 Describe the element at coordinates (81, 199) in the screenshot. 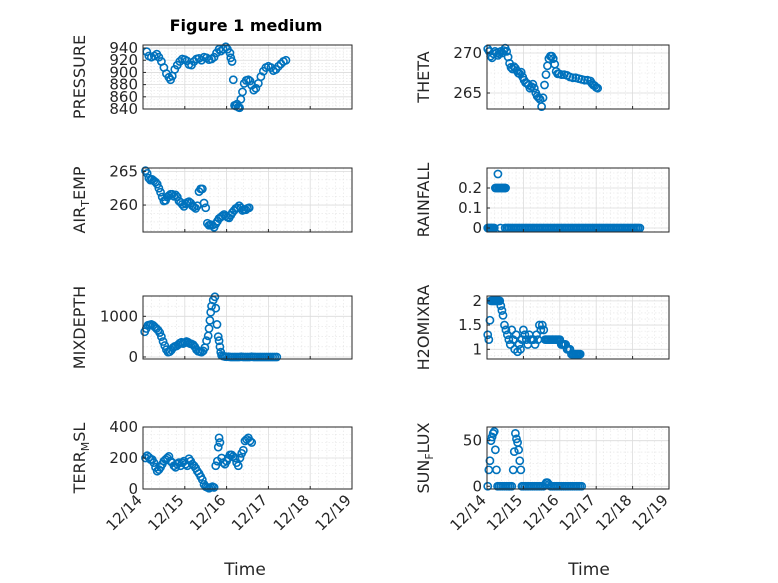

I see `air-temp-ylabel: AIRTEMP` at that location.